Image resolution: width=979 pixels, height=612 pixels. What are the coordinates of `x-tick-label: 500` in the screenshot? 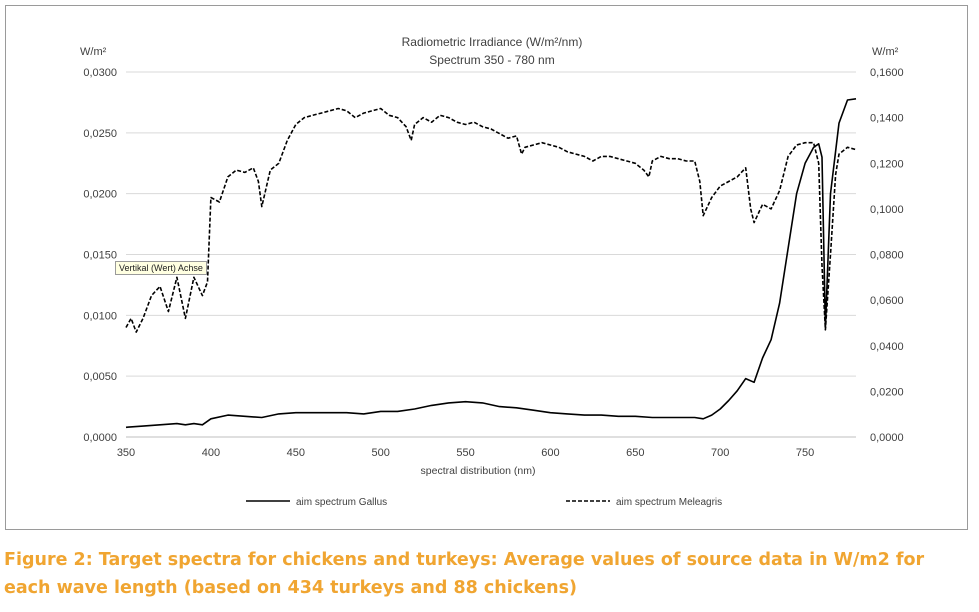 It's located at (380, 453).